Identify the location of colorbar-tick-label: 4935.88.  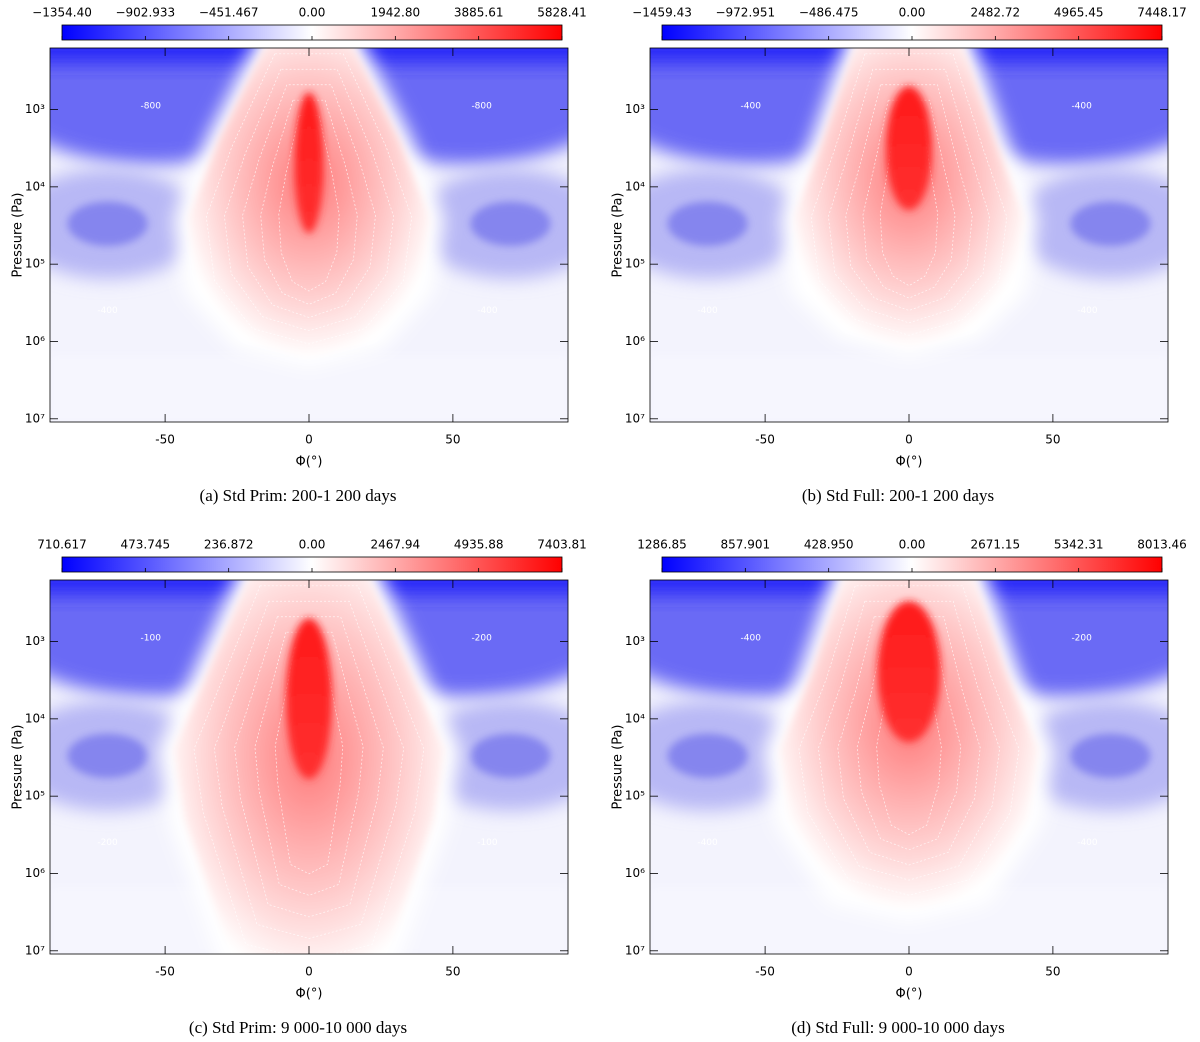
(479, 545).